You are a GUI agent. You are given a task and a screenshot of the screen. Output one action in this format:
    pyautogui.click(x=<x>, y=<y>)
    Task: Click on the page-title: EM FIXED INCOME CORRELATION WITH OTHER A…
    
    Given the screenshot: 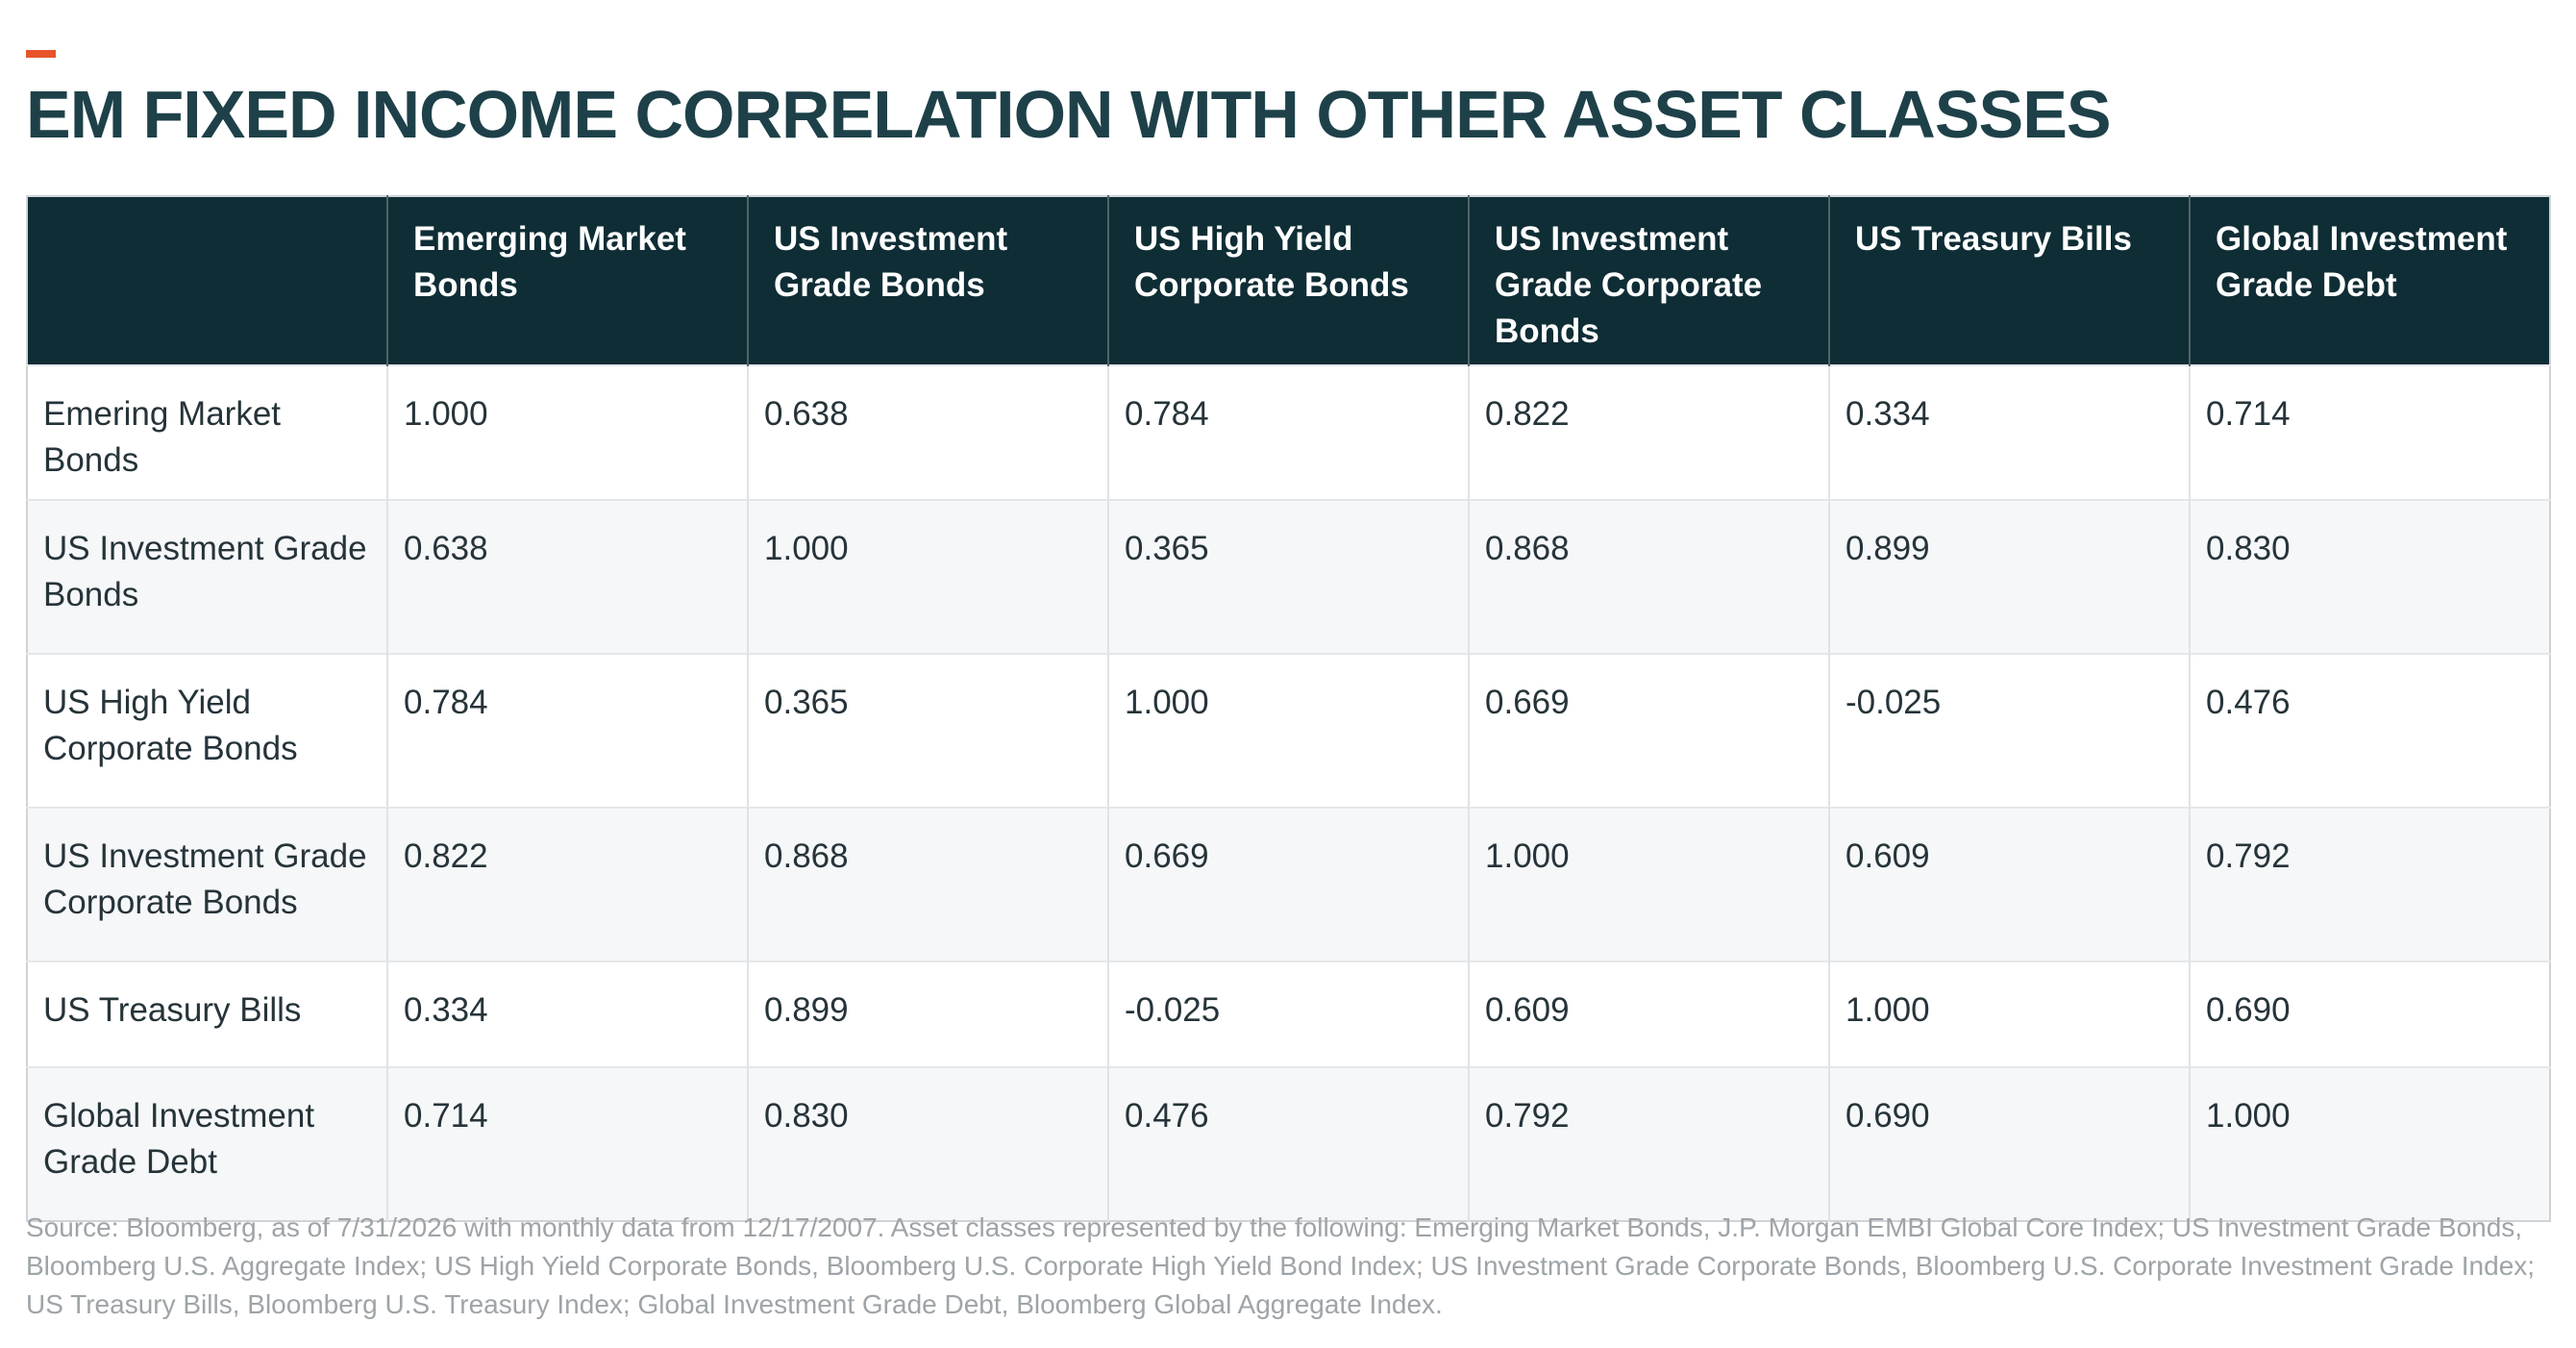 What is the action you would take?
    pyautogui.click(x=1069, y=114)
    